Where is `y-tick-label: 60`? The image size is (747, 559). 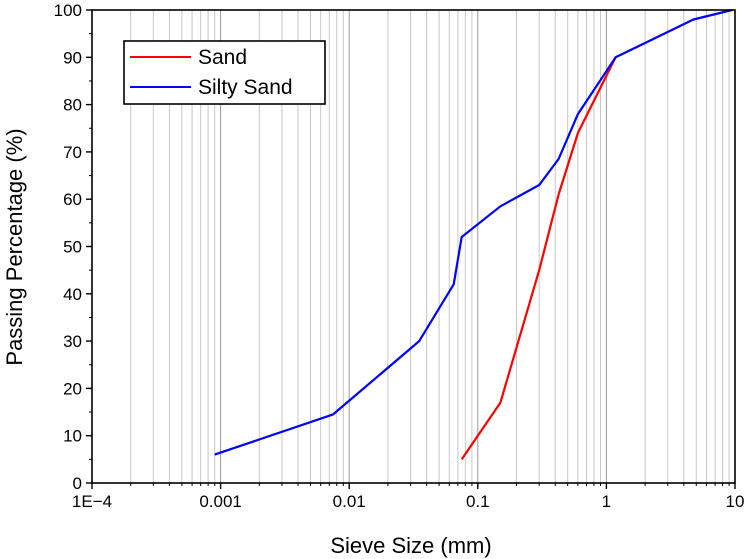
y-tick-label: 60 is located at coordinates (72, 199).